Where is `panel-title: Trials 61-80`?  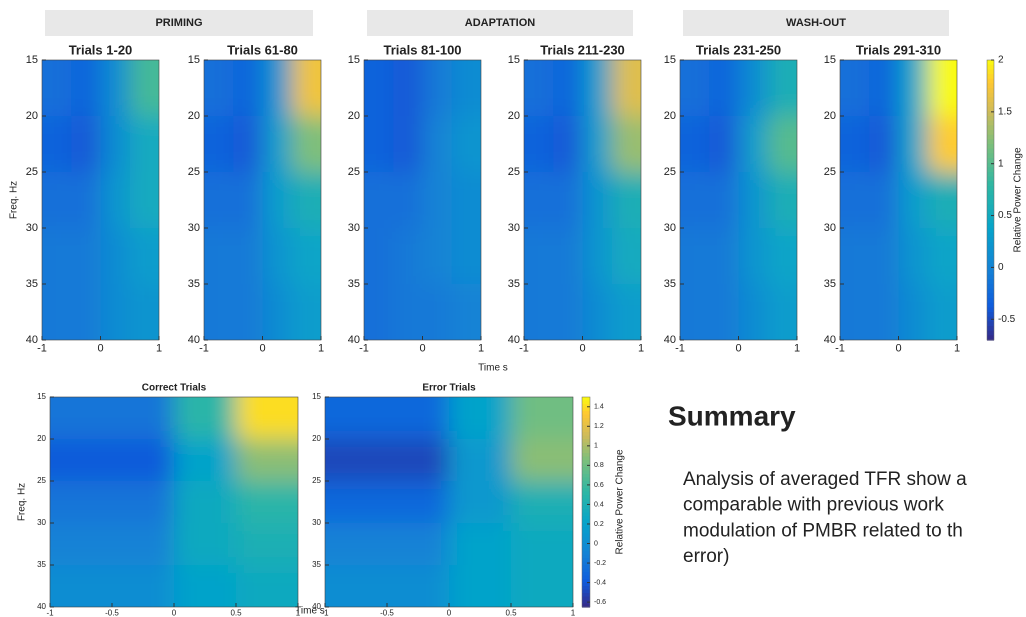
panel-title: Trials 61-80 is located at coordinates (262, 49).